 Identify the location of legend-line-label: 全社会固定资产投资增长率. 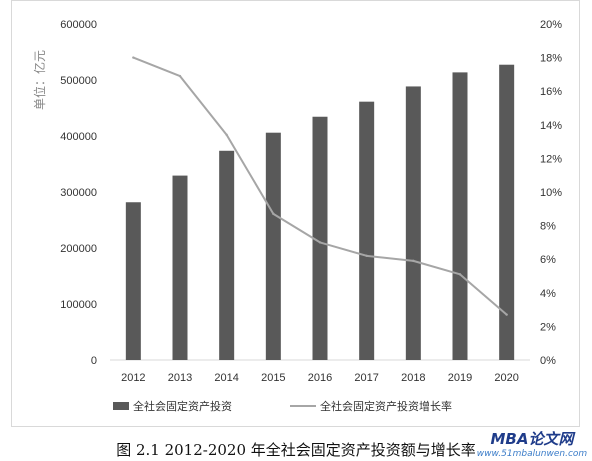
(386, 406).